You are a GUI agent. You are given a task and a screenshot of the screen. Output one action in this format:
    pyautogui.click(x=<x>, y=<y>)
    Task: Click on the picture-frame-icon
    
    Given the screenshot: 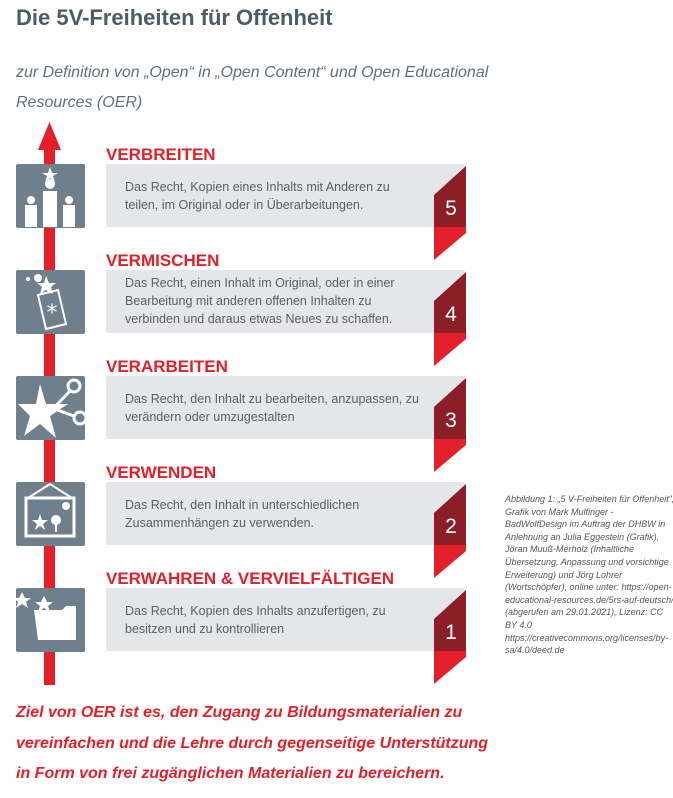 What is the action you would take?
    pyautogui.click(x=50, y=514)
    